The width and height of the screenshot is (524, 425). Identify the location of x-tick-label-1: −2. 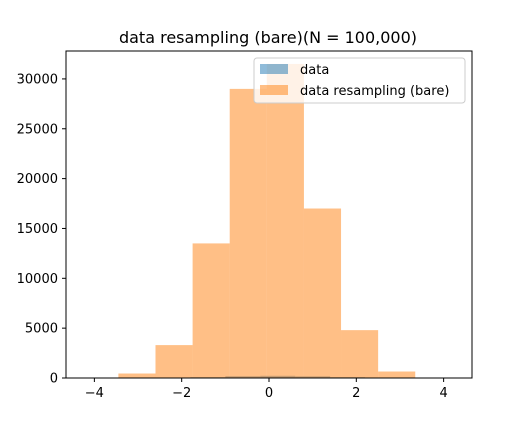
(181, 393).